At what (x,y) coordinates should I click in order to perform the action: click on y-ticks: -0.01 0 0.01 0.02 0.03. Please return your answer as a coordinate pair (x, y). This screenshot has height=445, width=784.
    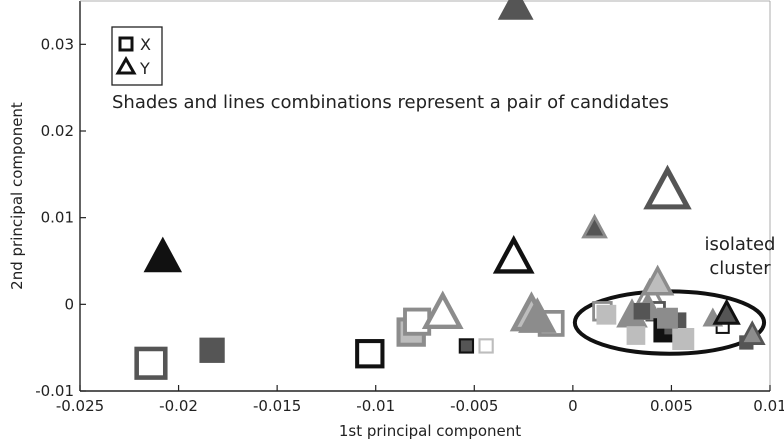
    Looking at the image, I should click on (60, 217).